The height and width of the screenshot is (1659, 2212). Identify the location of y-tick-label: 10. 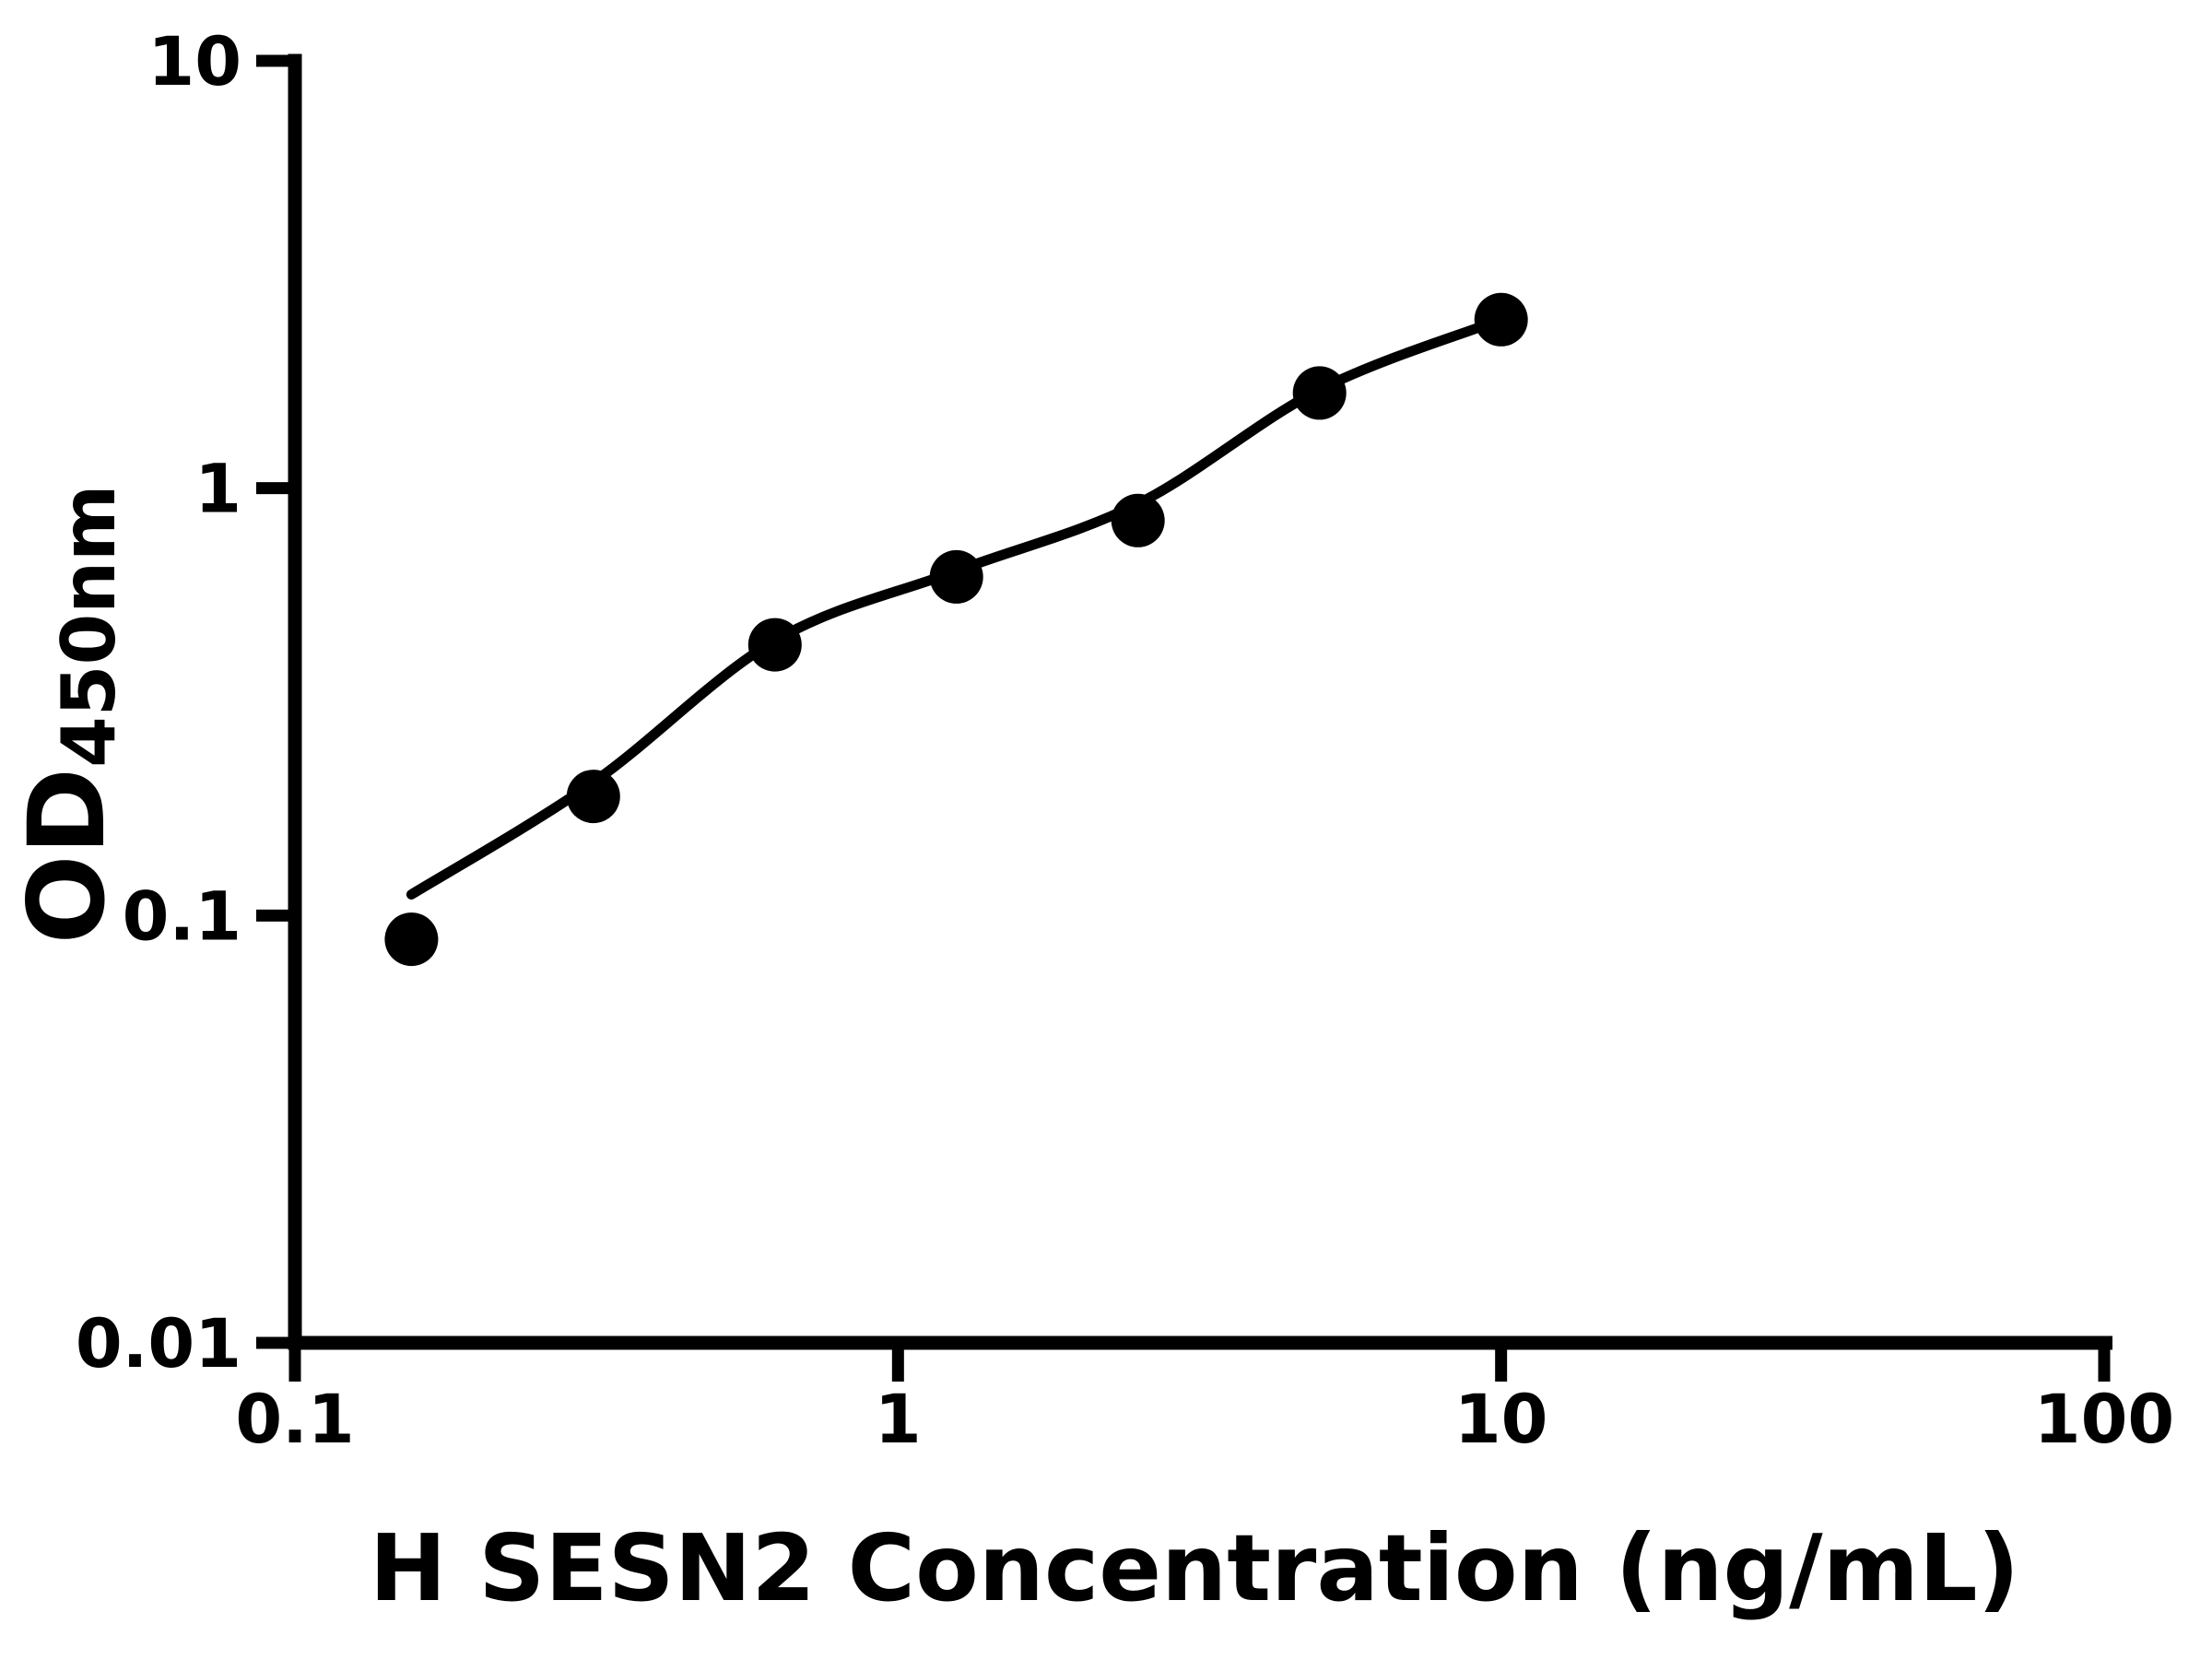
(194, 62).